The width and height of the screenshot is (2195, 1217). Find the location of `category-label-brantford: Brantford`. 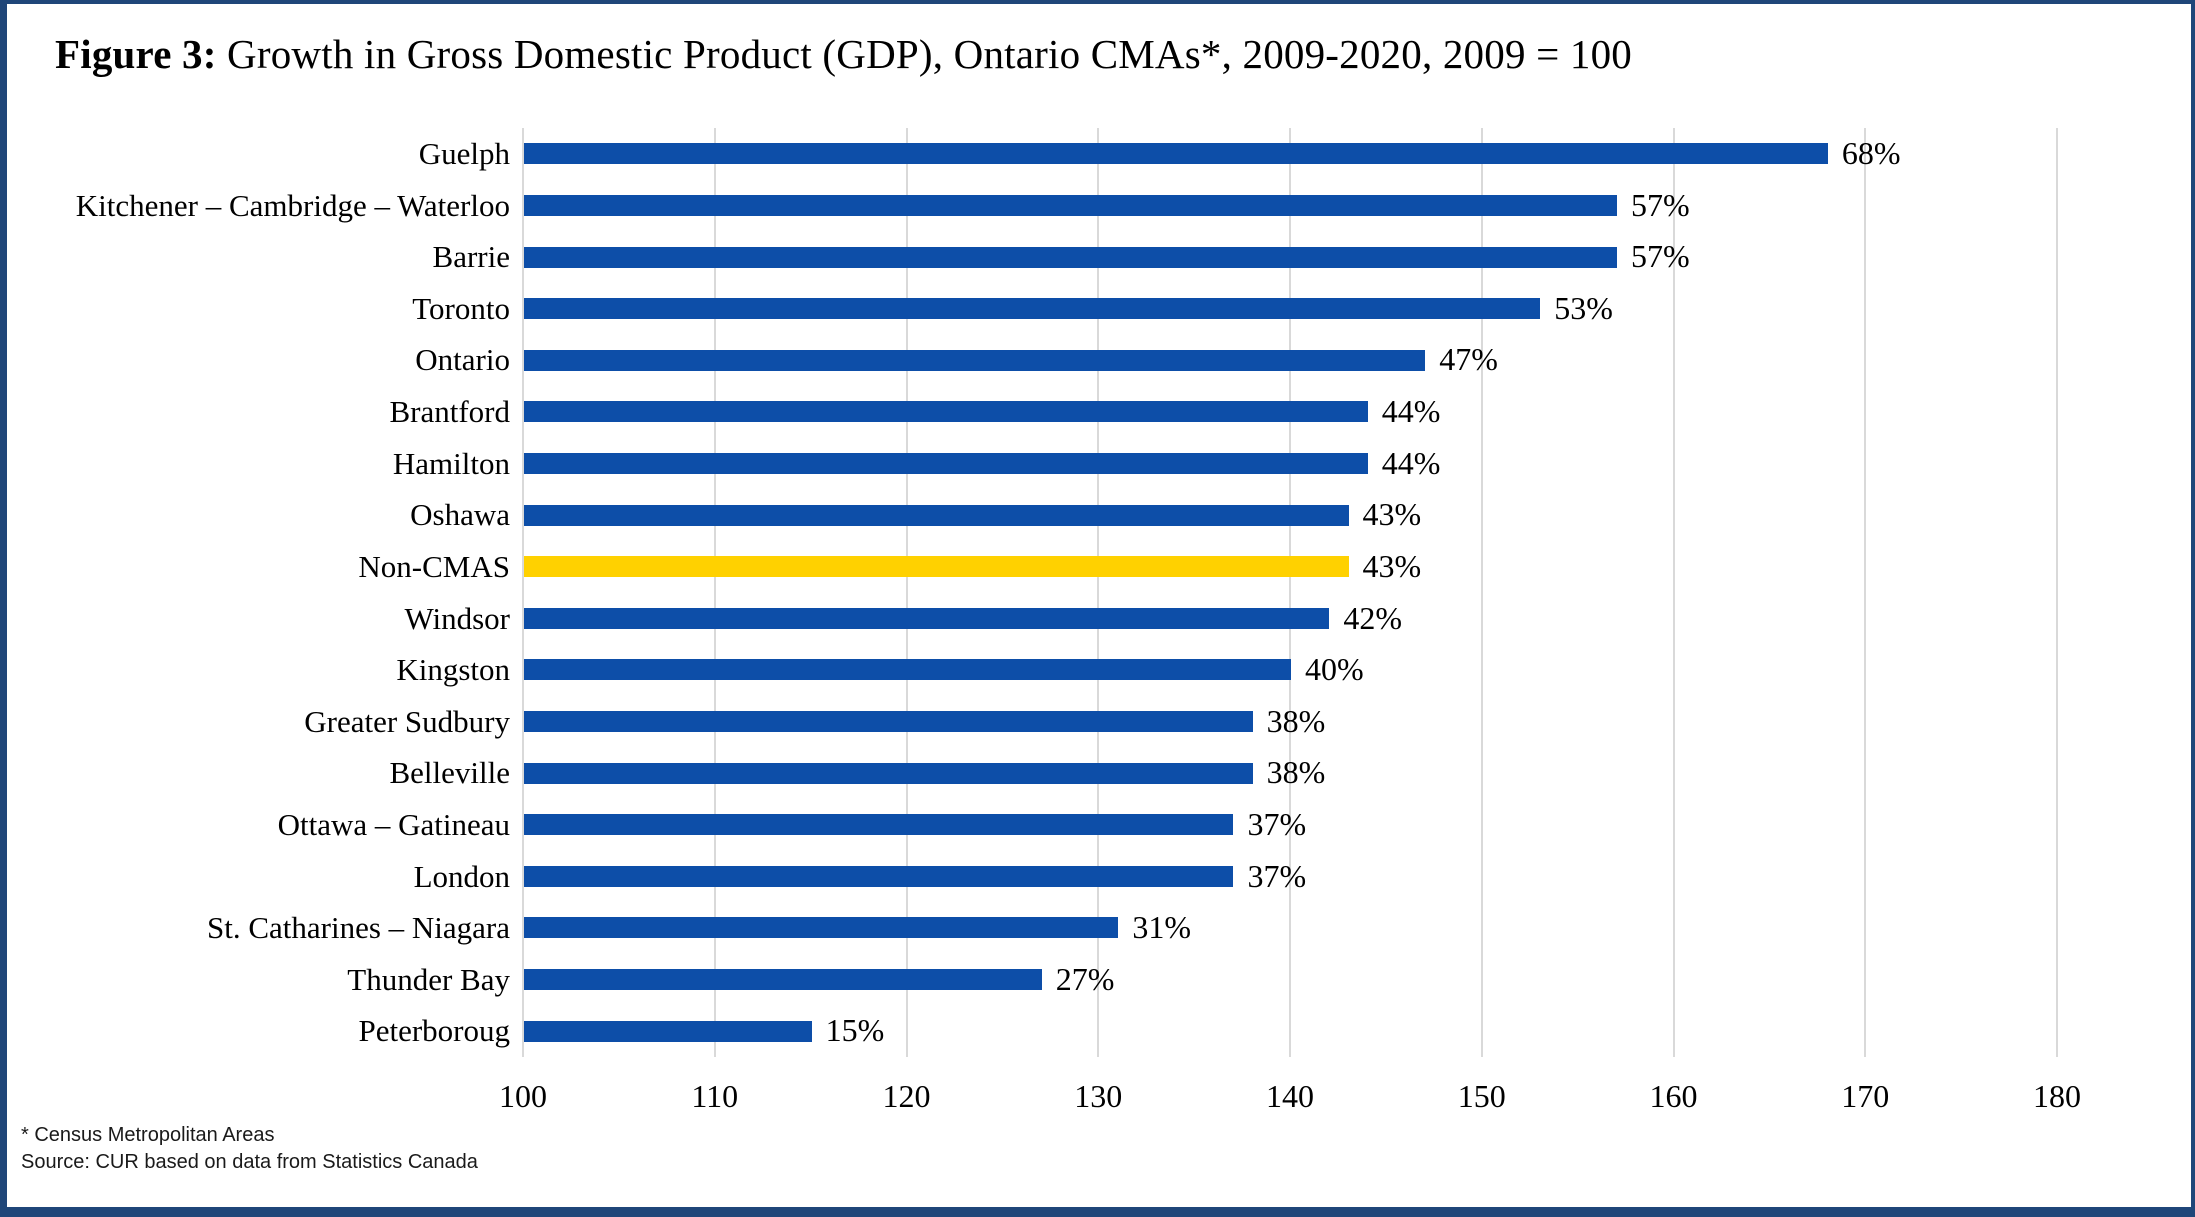

category-label-brantford: Brantford is located at coordinates (449, 412).